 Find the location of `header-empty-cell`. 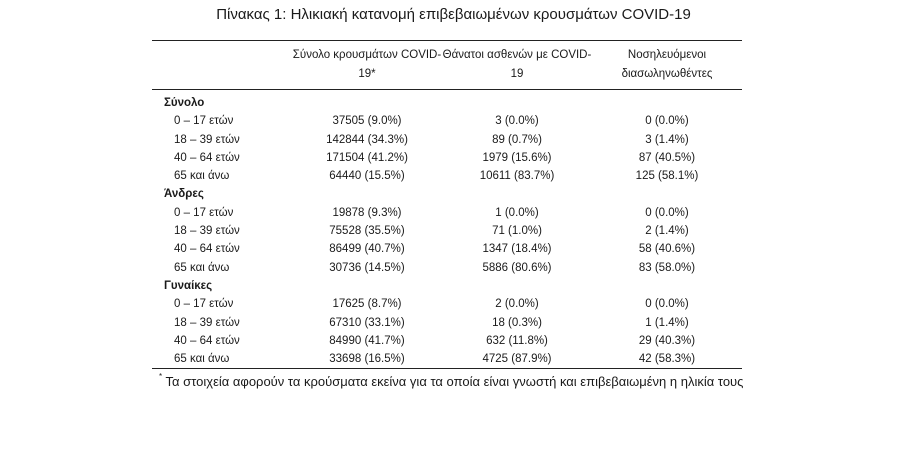

header-empty-cell is located at coordinates (222, 65).